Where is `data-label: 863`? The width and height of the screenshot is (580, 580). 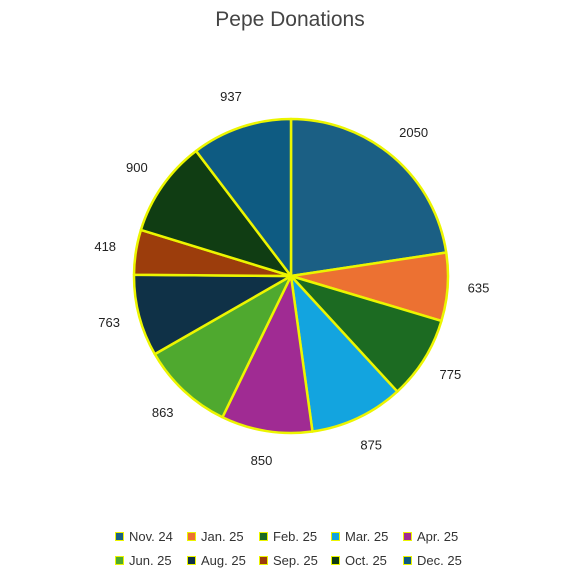 data-label: 863 is located at coordinates (163, 412).